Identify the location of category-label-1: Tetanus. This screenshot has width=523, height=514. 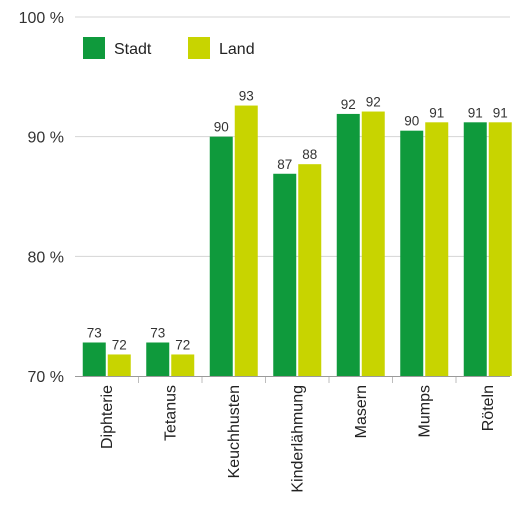
(170, 413).